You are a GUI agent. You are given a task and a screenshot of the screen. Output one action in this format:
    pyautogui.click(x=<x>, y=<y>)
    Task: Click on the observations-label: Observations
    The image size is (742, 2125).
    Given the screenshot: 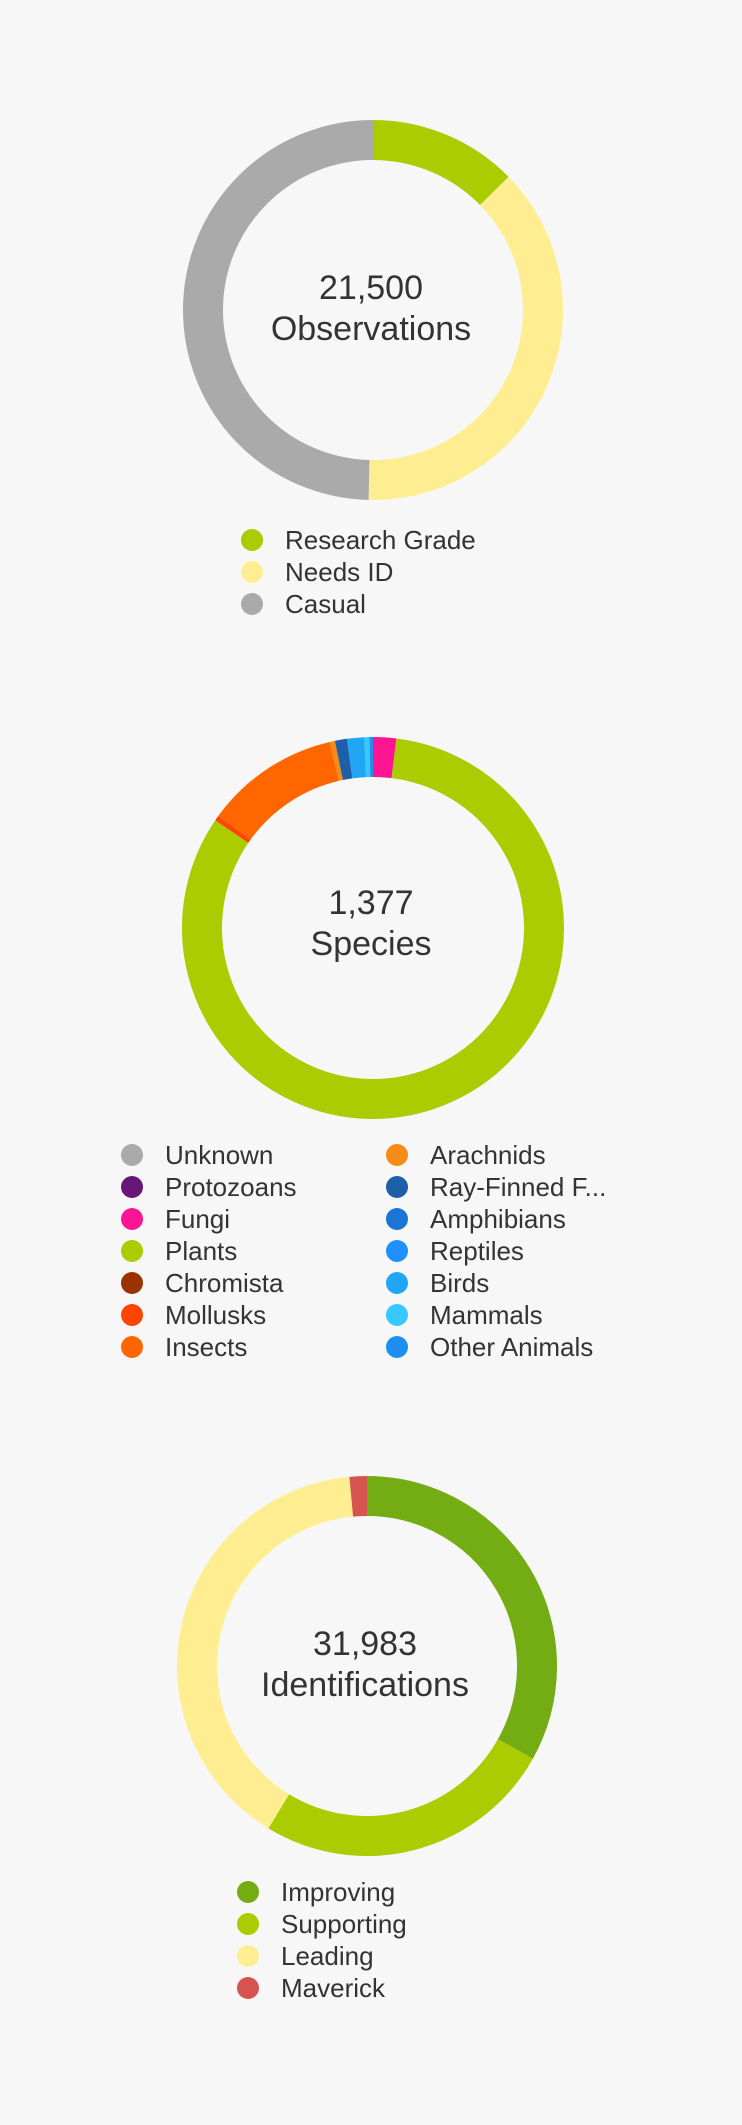 What is the action you would take?
    pyautogui.click(x=371, y=329)
    